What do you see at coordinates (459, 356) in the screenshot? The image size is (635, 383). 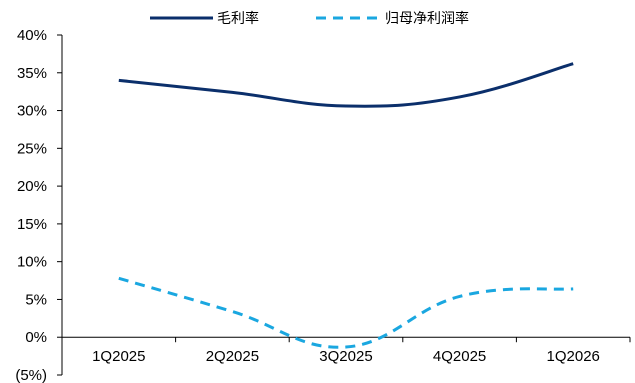 I see `x-tick-label: 4Q2025` at bounding box center [459, 356].